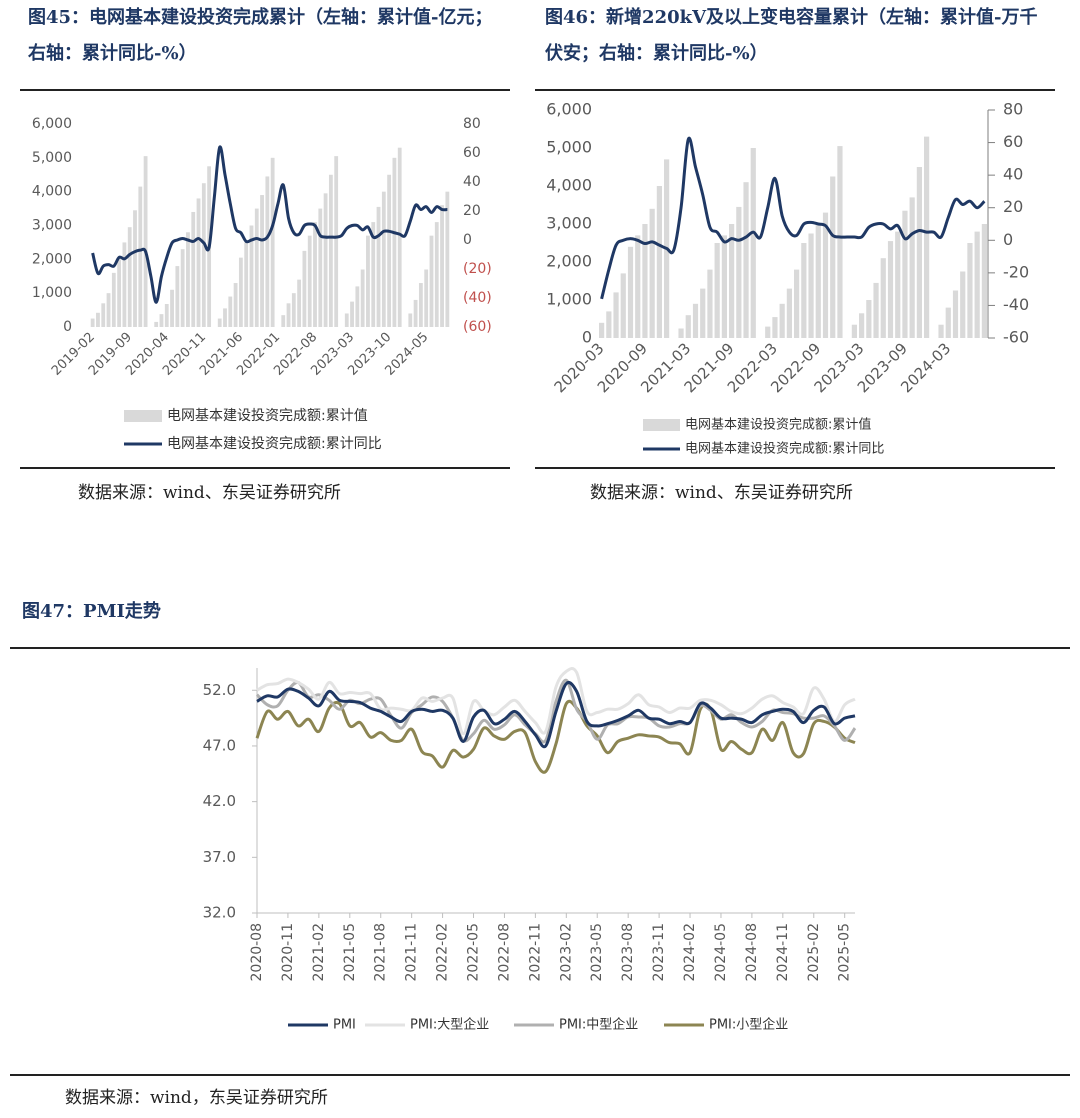 The width and height of the screenshot is (1080, 1118). I want to click on x-tick-label: 2022-11, so click(535, 952).